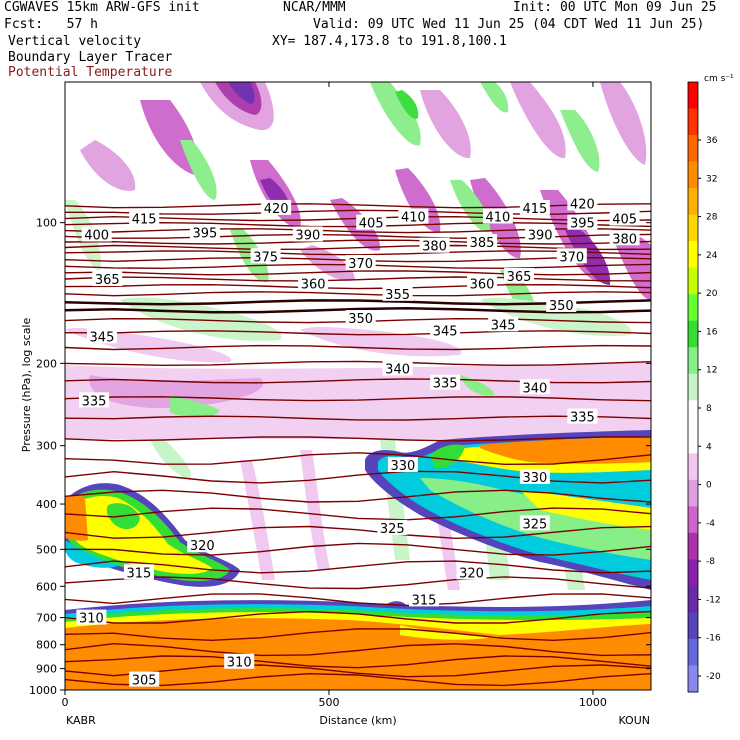 This screenshot has width=740, height=740. Describe the element at coordinates (46, 446) in the screenshot. I see `y-tick-label: 300` at that location.